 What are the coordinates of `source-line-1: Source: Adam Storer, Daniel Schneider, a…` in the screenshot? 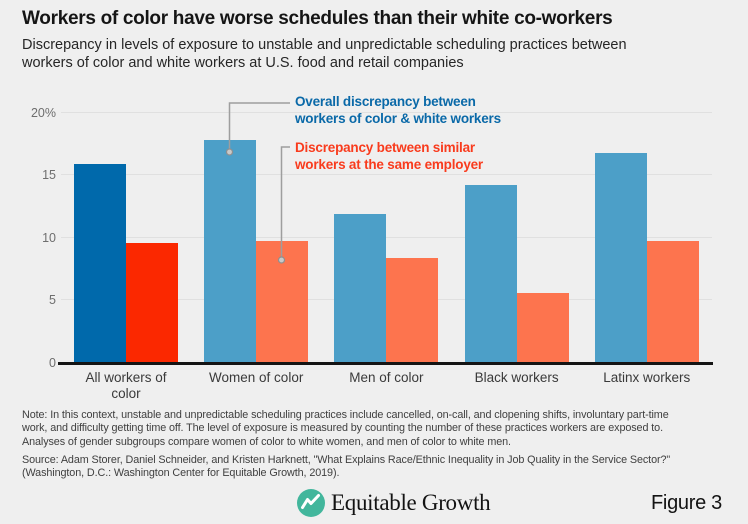 It's located at (346, 460).